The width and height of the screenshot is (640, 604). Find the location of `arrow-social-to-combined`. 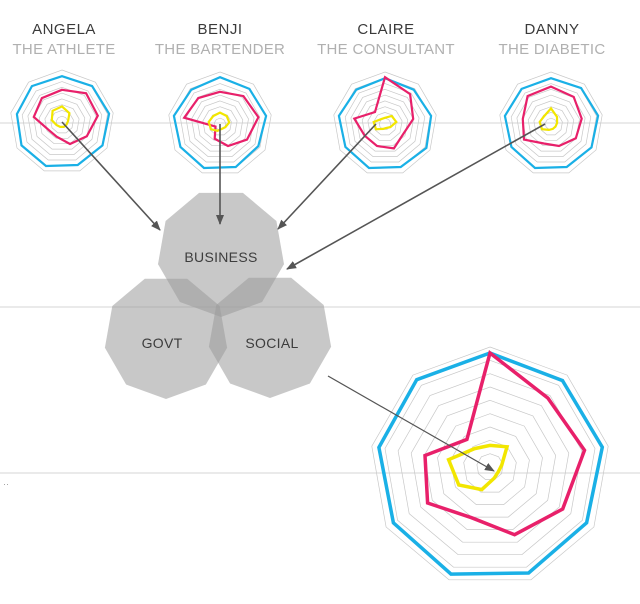

arrow-social-to-combined is located at coordinates (411, 423).